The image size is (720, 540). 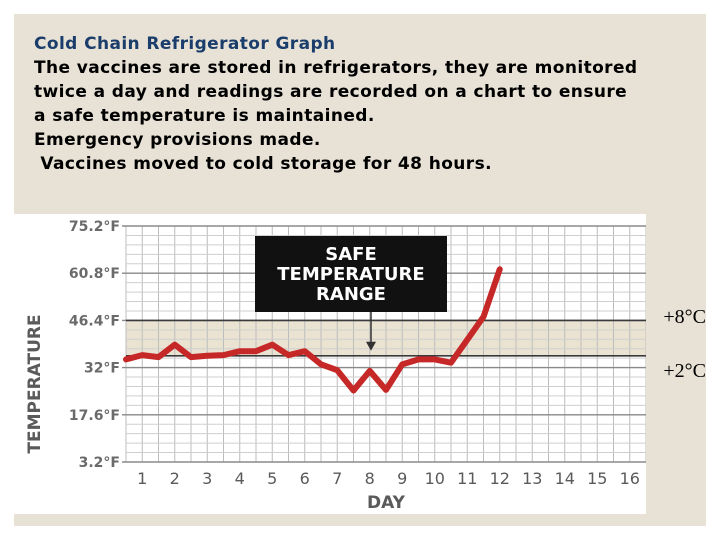 I want to click on annotation-box, so click(x=351, y=274).